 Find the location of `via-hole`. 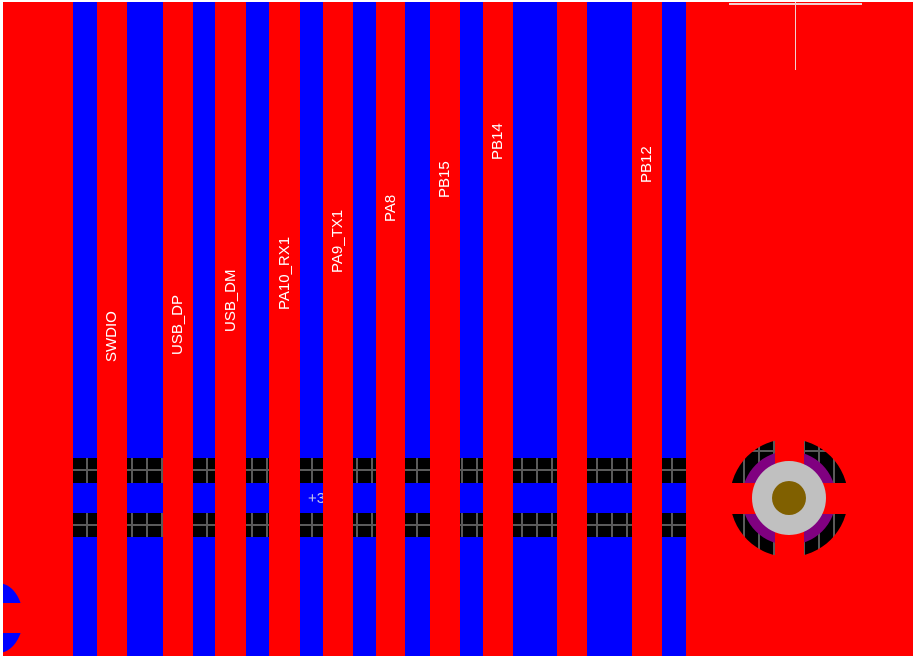

via-hole is located at coordinates (789, 498).